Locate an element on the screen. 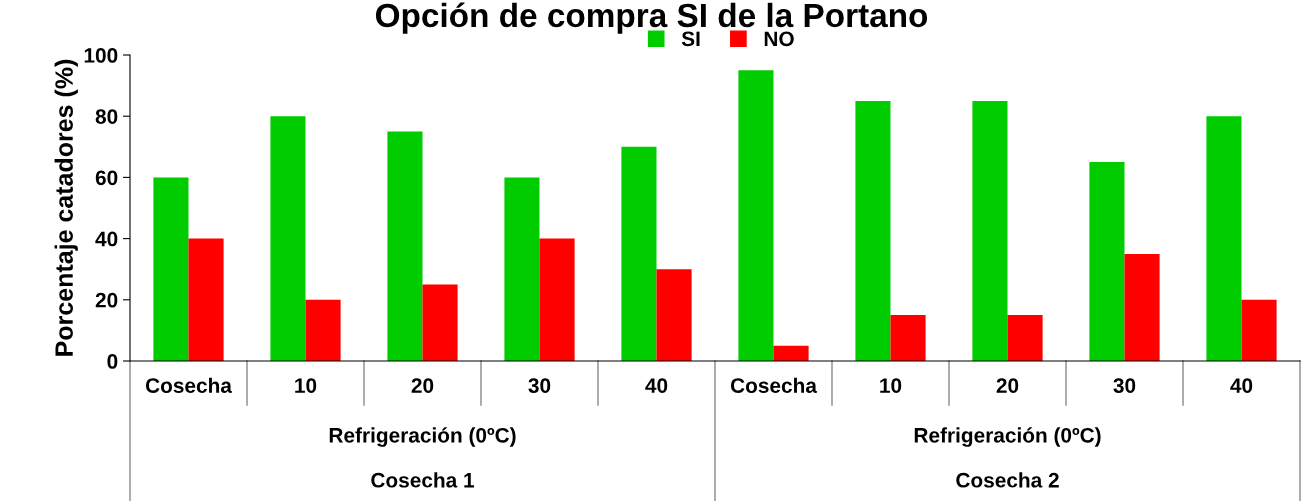 The image size is (1303, 501). text: Cosecha 1 is located at coordinates (423, 480).